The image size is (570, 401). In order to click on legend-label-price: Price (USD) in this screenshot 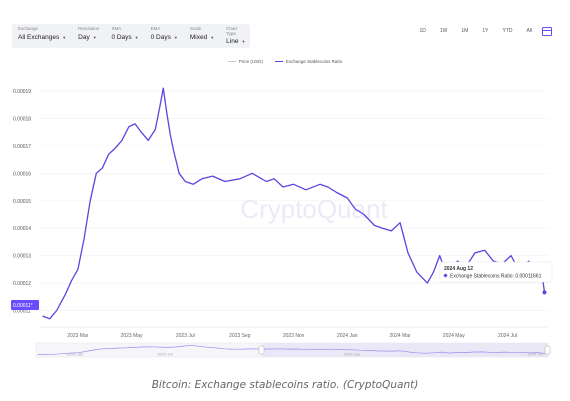, I will do `click(250, 61)`.